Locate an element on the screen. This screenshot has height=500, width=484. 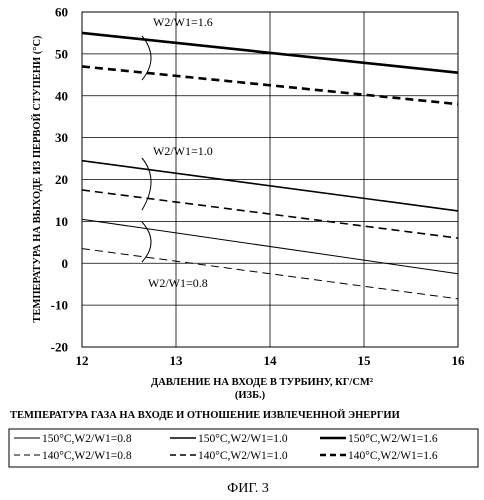
legend-label: 140°C,W2/W1=1.0 is located at coordinates (243, 456).